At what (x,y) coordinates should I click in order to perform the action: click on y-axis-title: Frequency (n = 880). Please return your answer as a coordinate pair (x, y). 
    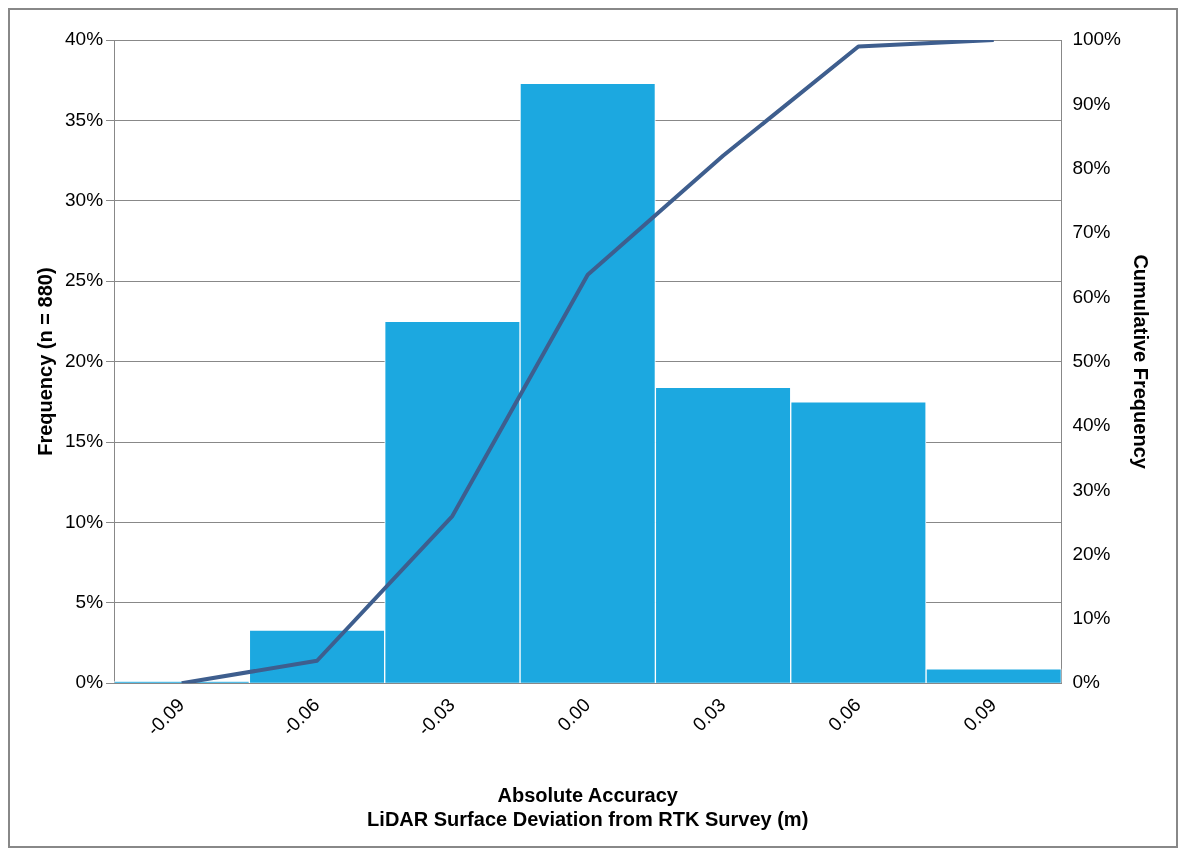
    Looking at the image, I should click on (44, 361).